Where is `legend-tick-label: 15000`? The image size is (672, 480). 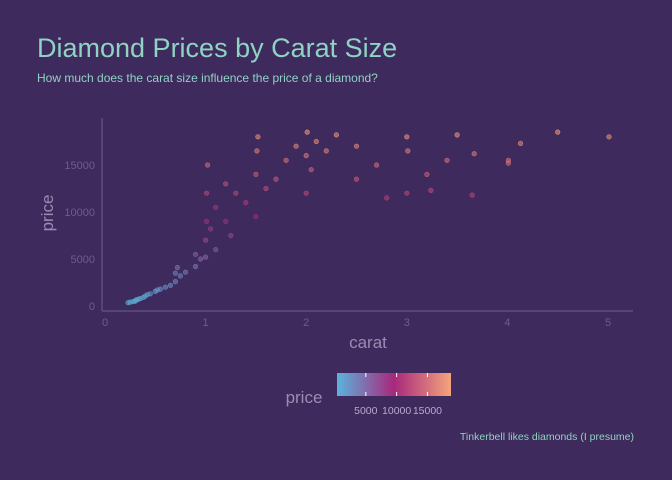
legend-tick-label: 15000 is located at coordinates (427, 411).